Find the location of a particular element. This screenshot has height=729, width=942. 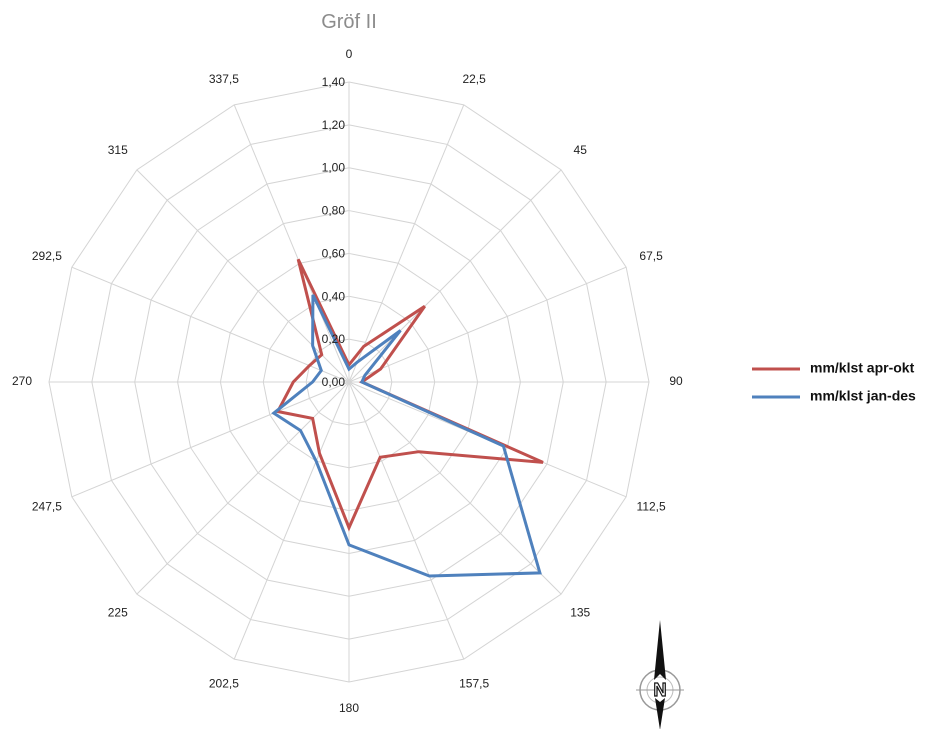

angle-label: 225 is located at coordinates (118, 612).